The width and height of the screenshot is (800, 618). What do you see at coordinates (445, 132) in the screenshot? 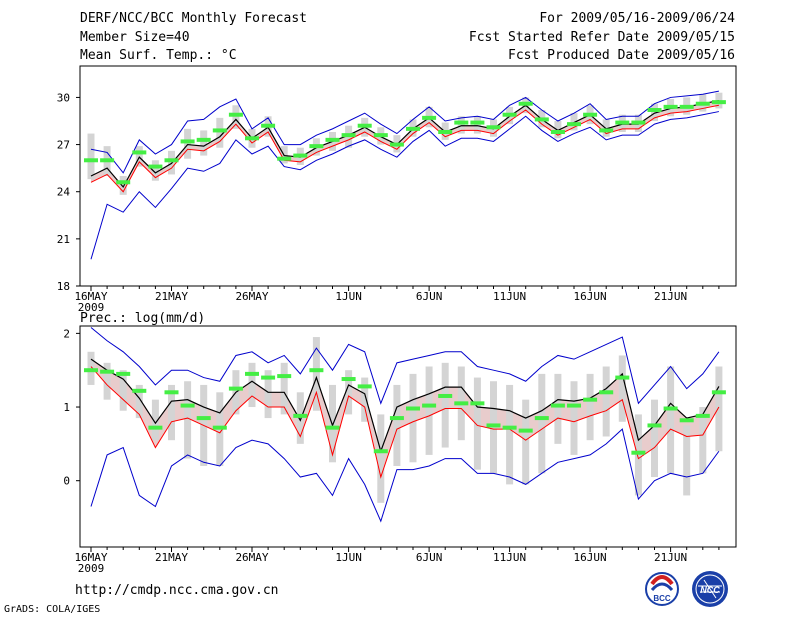
I see `temp-reference-7JUN` at bounding box center [445, 132].